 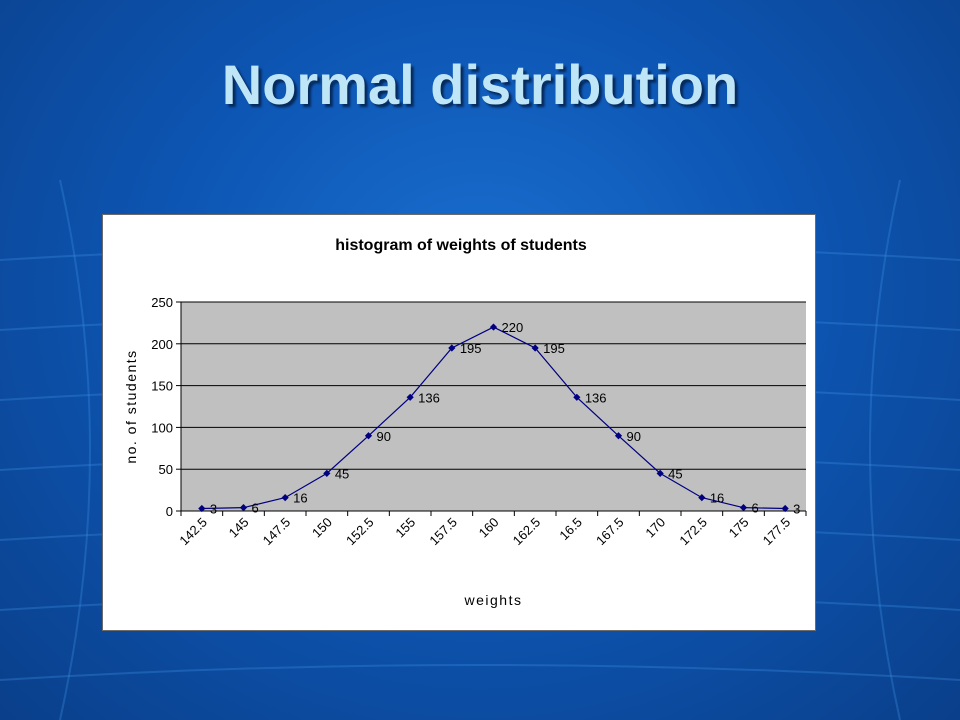 What do you see at coordinates (169, 511) in the screenshot?
I see `y-tick-label: 0` at bounding box center [169, 511].